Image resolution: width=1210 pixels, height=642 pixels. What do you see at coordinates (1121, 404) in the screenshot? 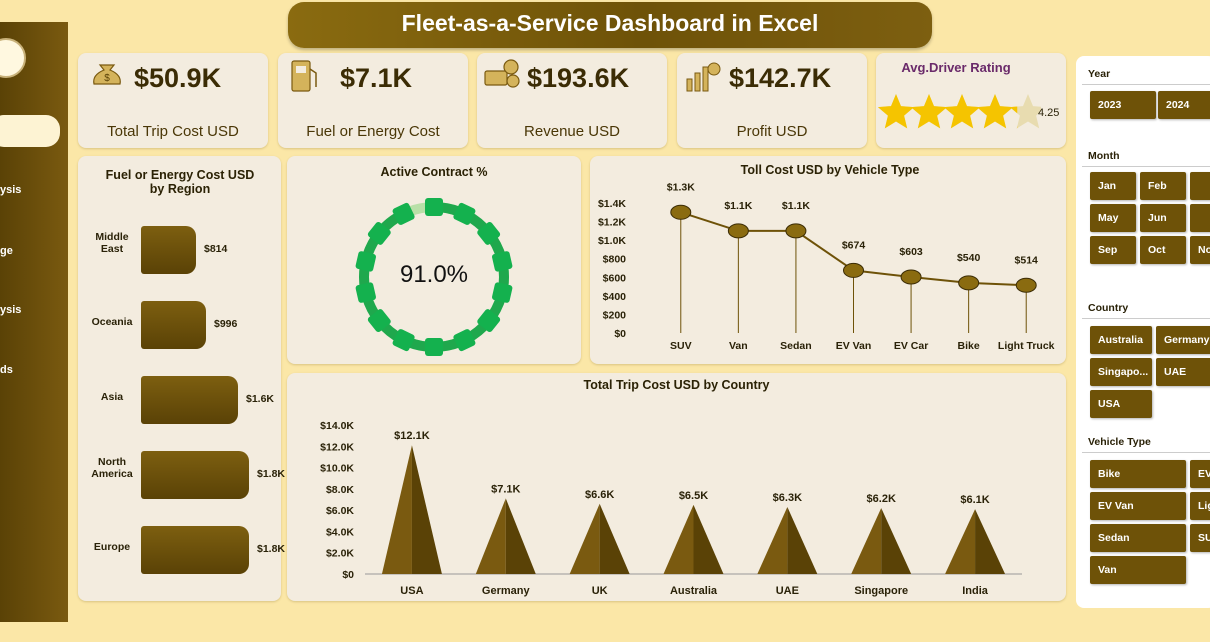
I see `country-option-usa: USA` at bounding box center [1121, 404].